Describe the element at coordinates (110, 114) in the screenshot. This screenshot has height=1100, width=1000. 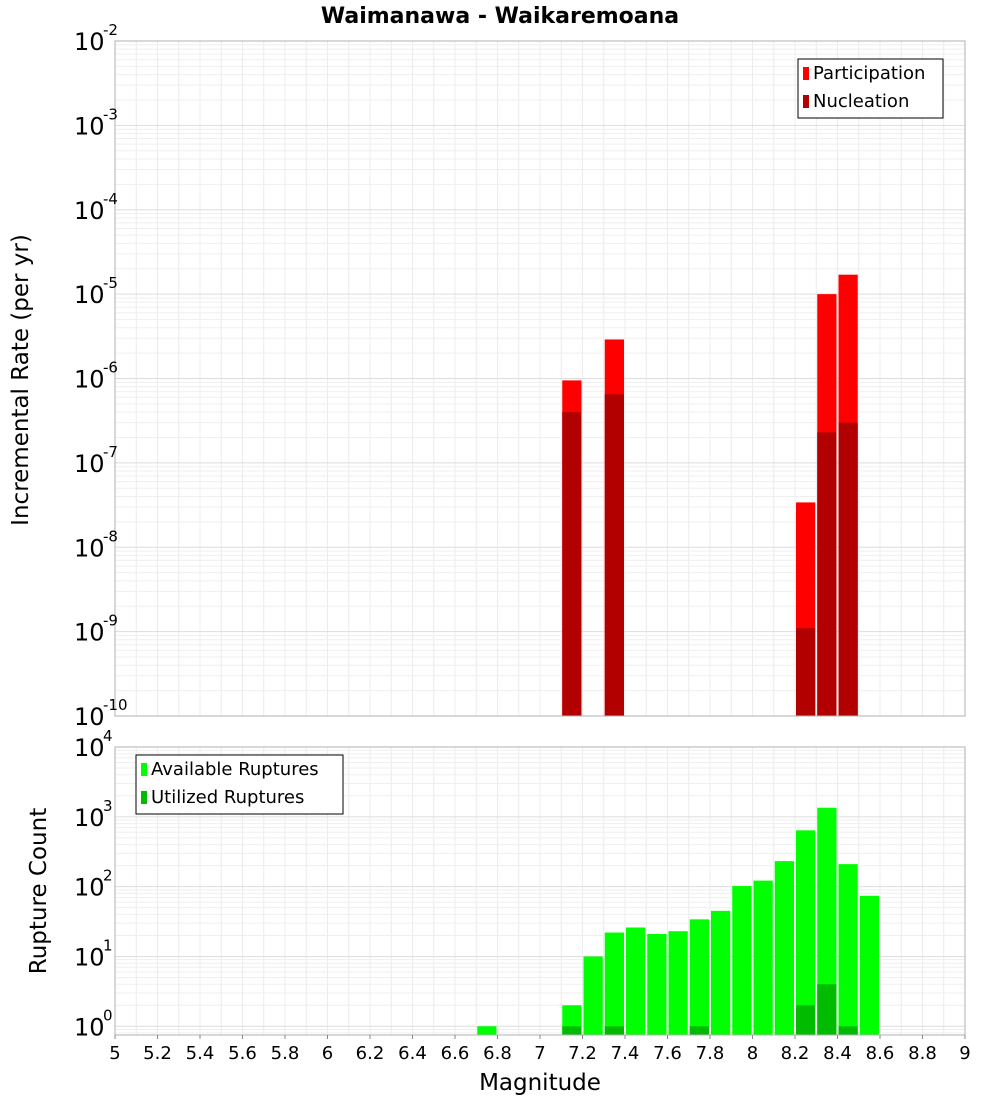
I see `top-y-tick-exponent: -3` at that location.